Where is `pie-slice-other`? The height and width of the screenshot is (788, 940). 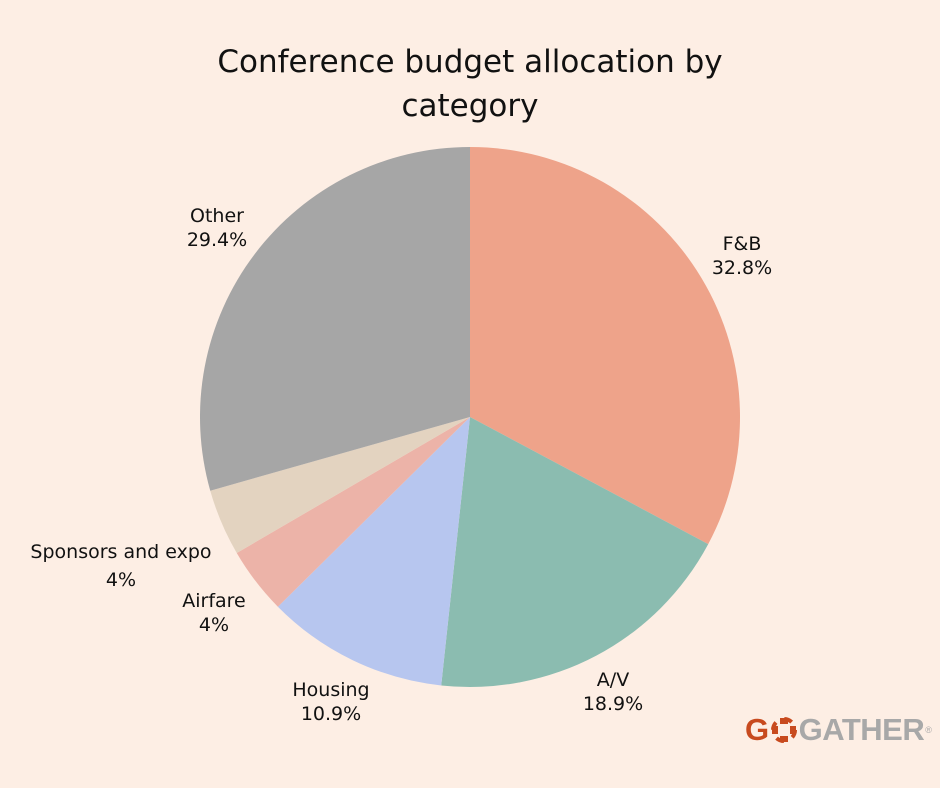
pie-slice-other is located at coordinates (335, 319).